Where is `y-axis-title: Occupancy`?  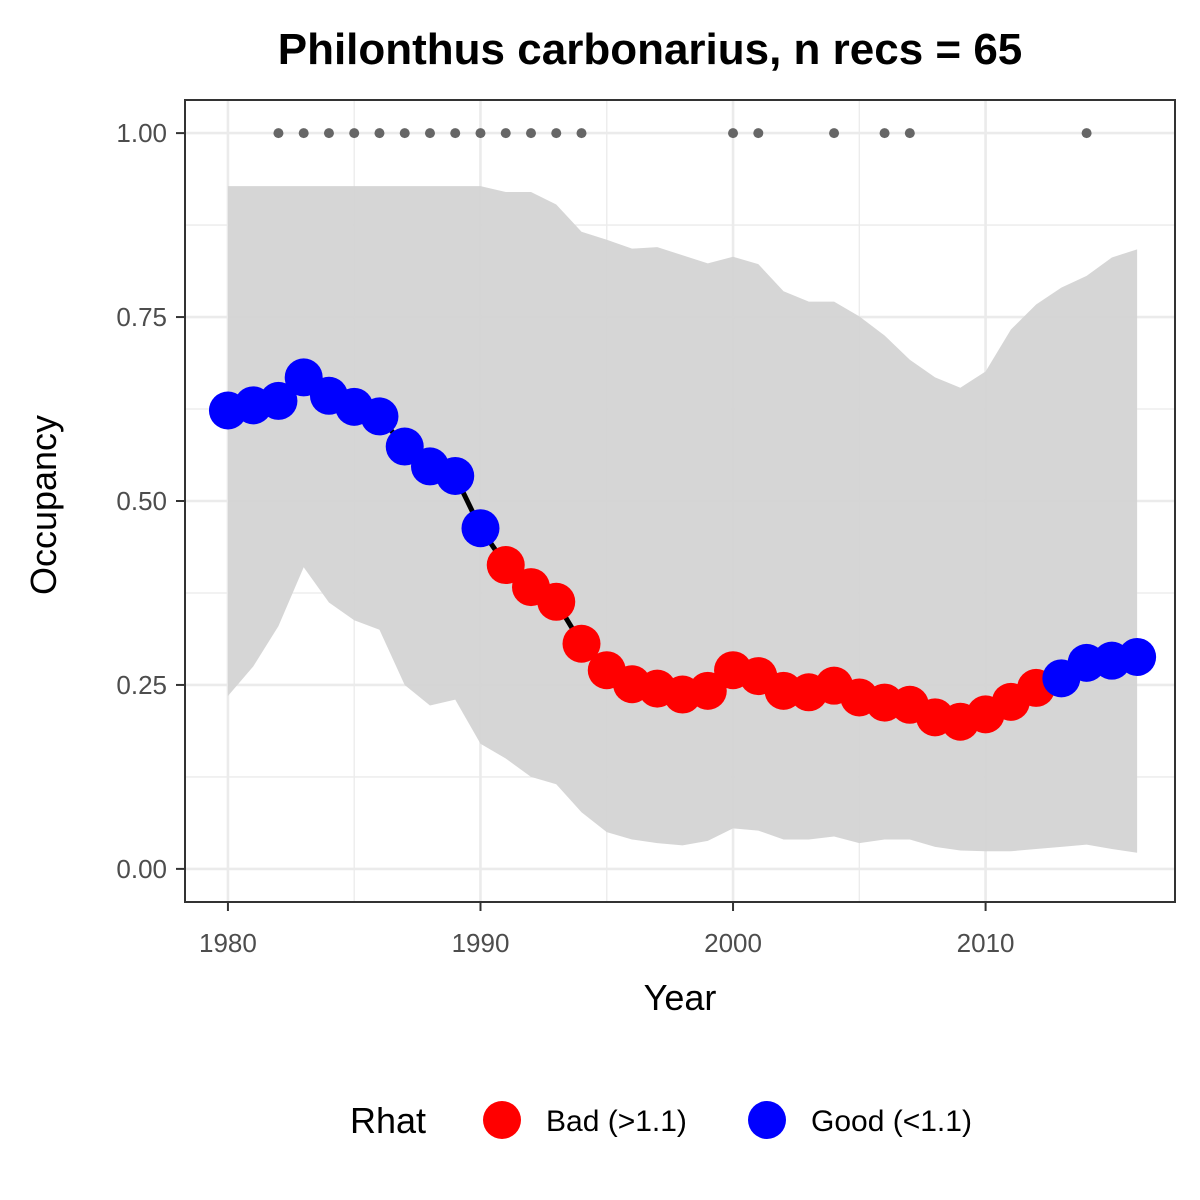 y-axis-title: Occupancy is located at coordinates (43, 505).